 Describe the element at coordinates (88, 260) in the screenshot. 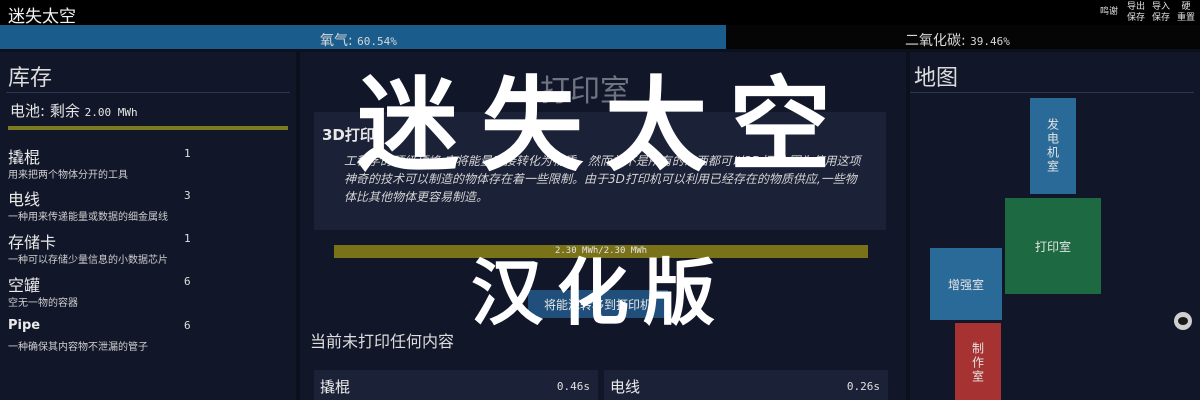

I see `item-desc: 一种可以存储少量信息的小数据芯片` at that location.